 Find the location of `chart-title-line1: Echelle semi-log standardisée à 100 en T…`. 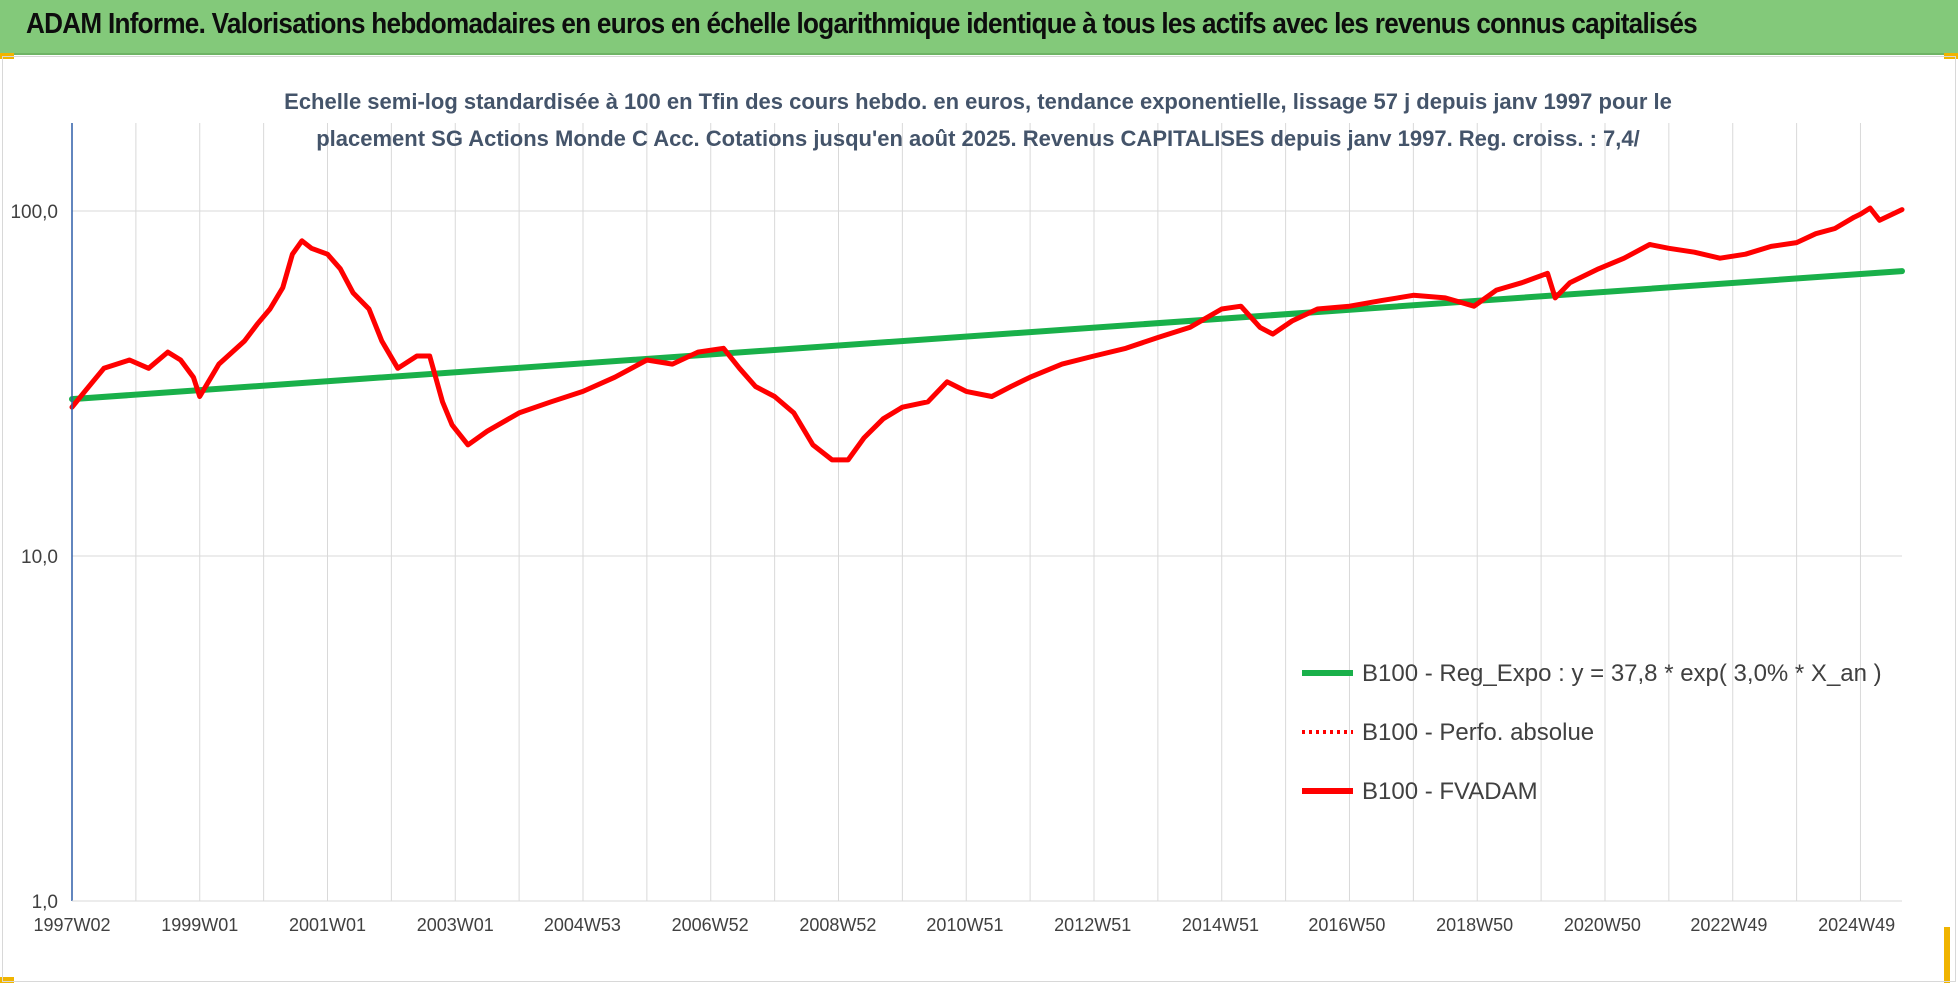

chart-title-line1: Echelle semi-log standardisée à 100 en T… is located at coordinates (978, 101).